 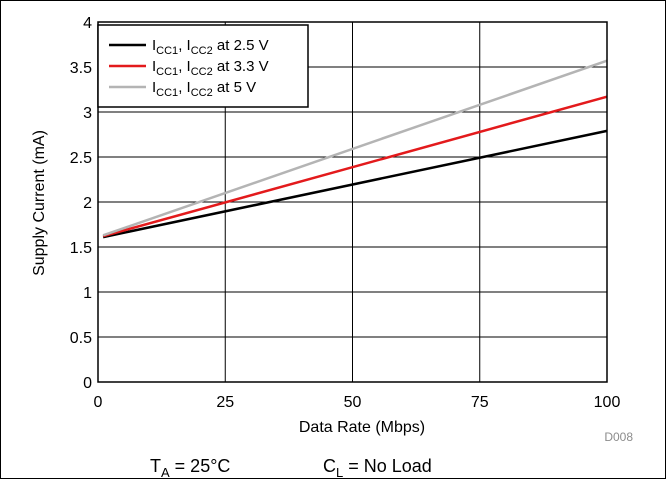 I want to click on x-tick-labels: 0 25 50 75 100, so click(x=357, y=402).